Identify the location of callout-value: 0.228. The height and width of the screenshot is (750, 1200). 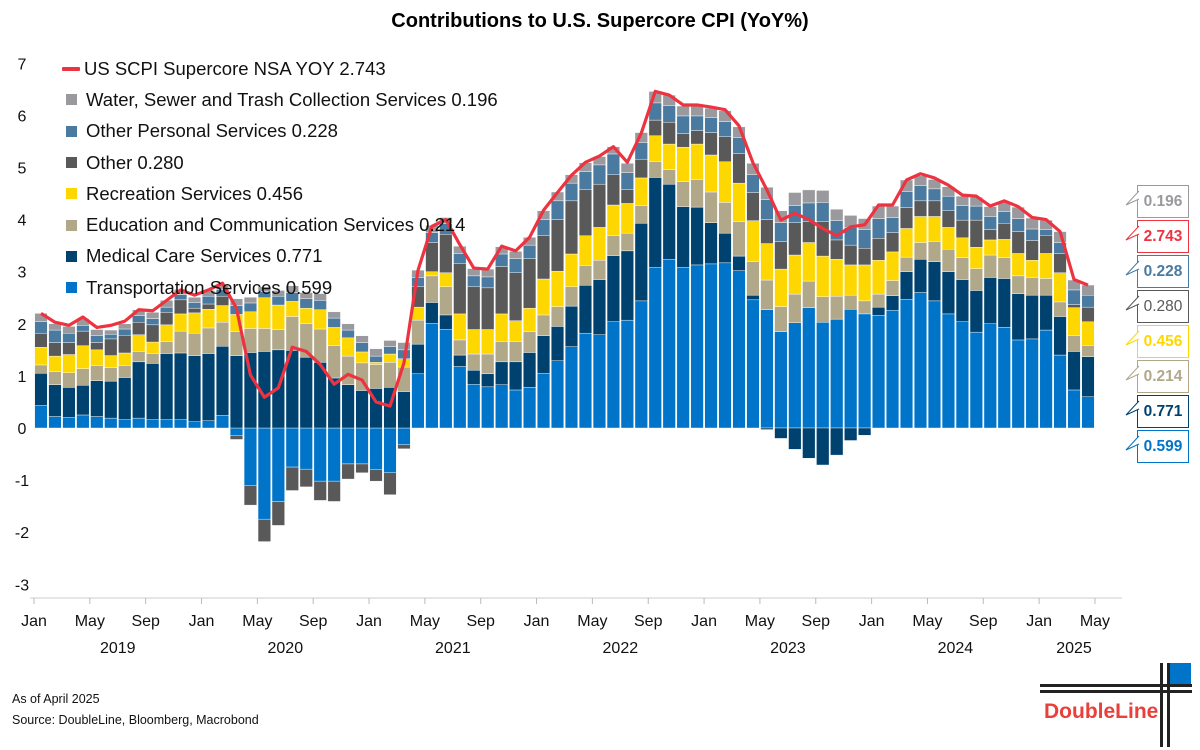
(1163, 271).